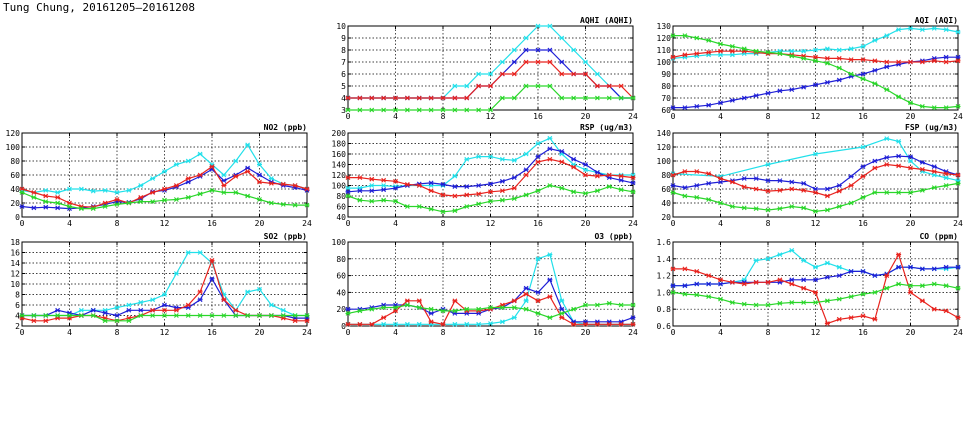 This screenshot has height=447, width=975. I want to click on y-tick-label: 14, so click(15, 263).